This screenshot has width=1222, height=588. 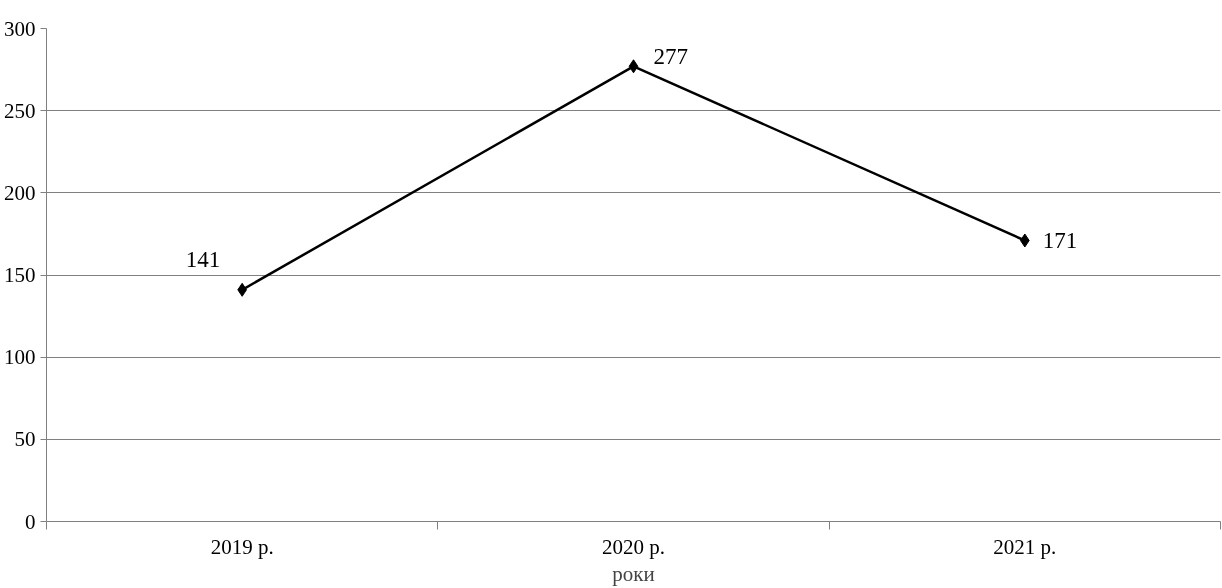 What do you see at coordinates (1025, 546) in the screenshot?
I see `x-tick-label: 2021 р.` at bounding box center [1025, 546].